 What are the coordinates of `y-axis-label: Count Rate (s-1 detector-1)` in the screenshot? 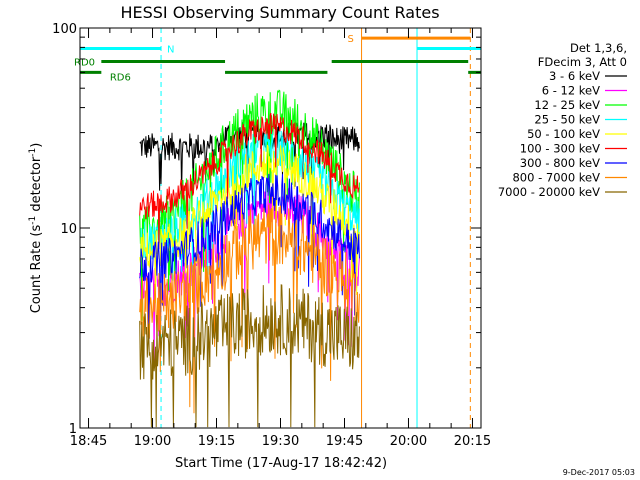 It's located at (36, 228).